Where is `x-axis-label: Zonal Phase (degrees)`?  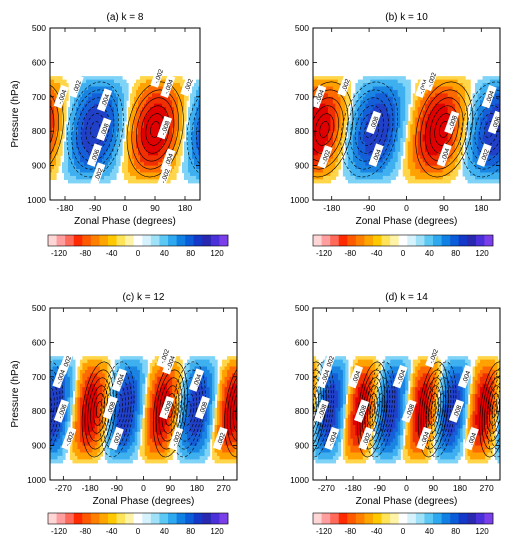
x-axis-label: Zonal Phase (degrees) is located at coordinates (407, 221).